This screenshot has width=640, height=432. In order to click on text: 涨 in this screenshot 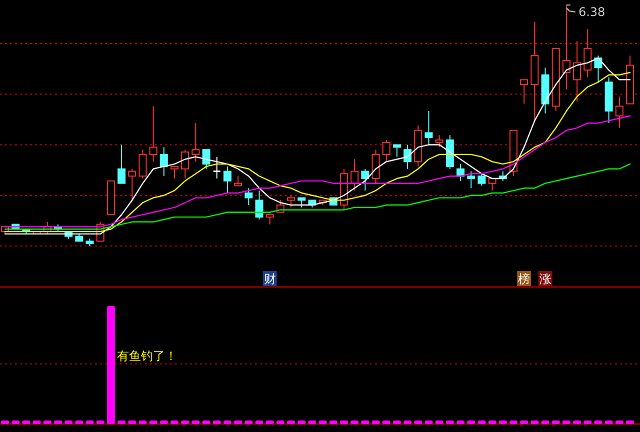, I will do `click(545, 279)`.